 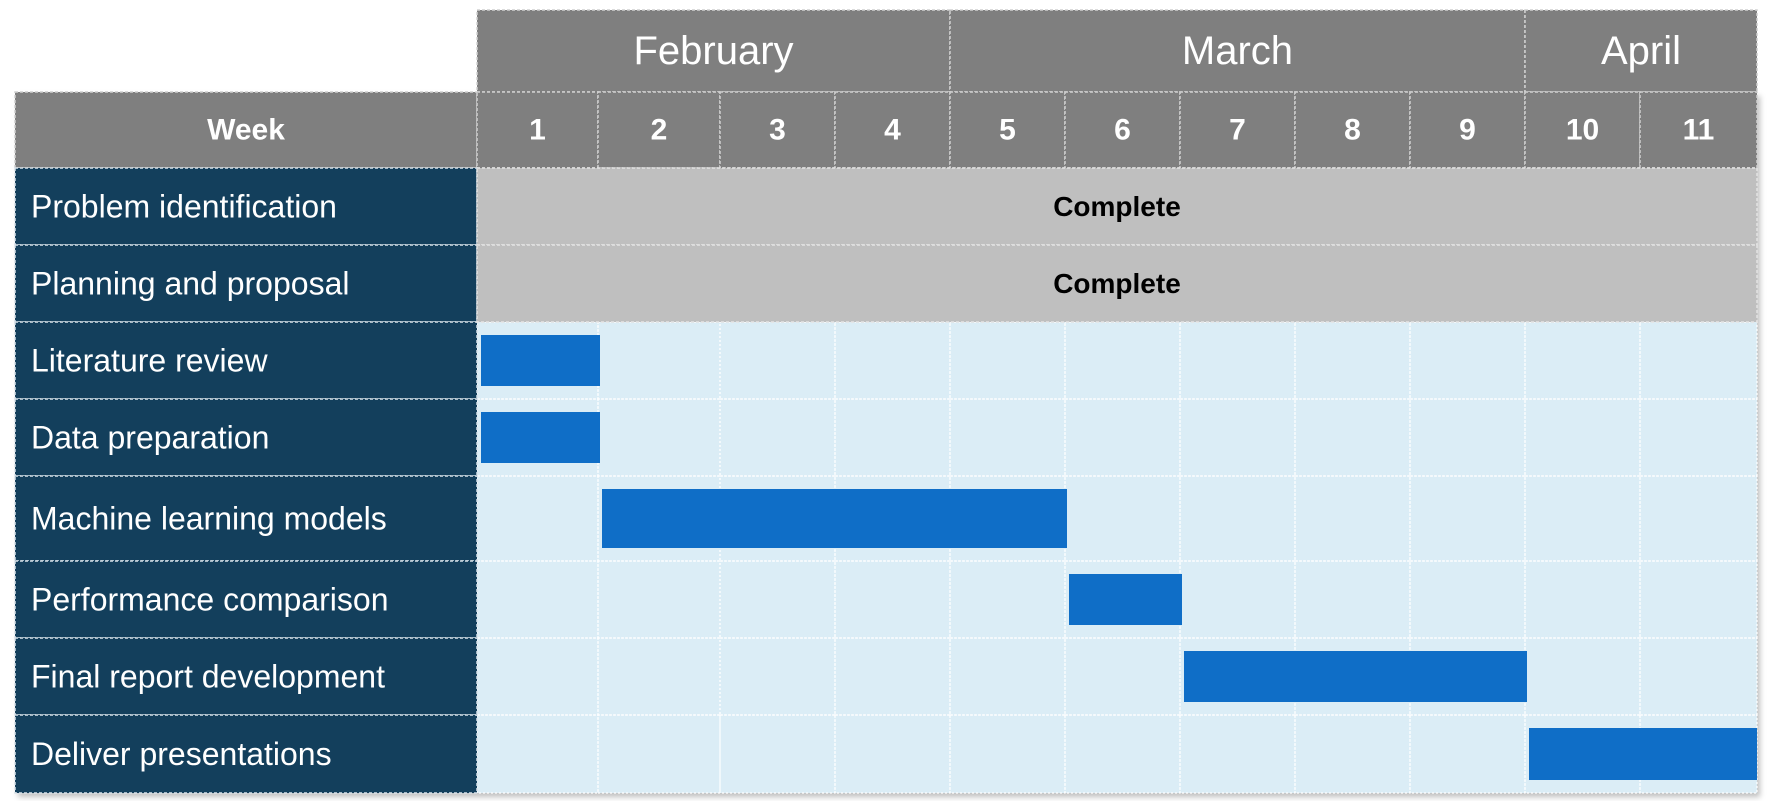 I want to click on week-tick-label: 6, so click(x=1122, y=130).